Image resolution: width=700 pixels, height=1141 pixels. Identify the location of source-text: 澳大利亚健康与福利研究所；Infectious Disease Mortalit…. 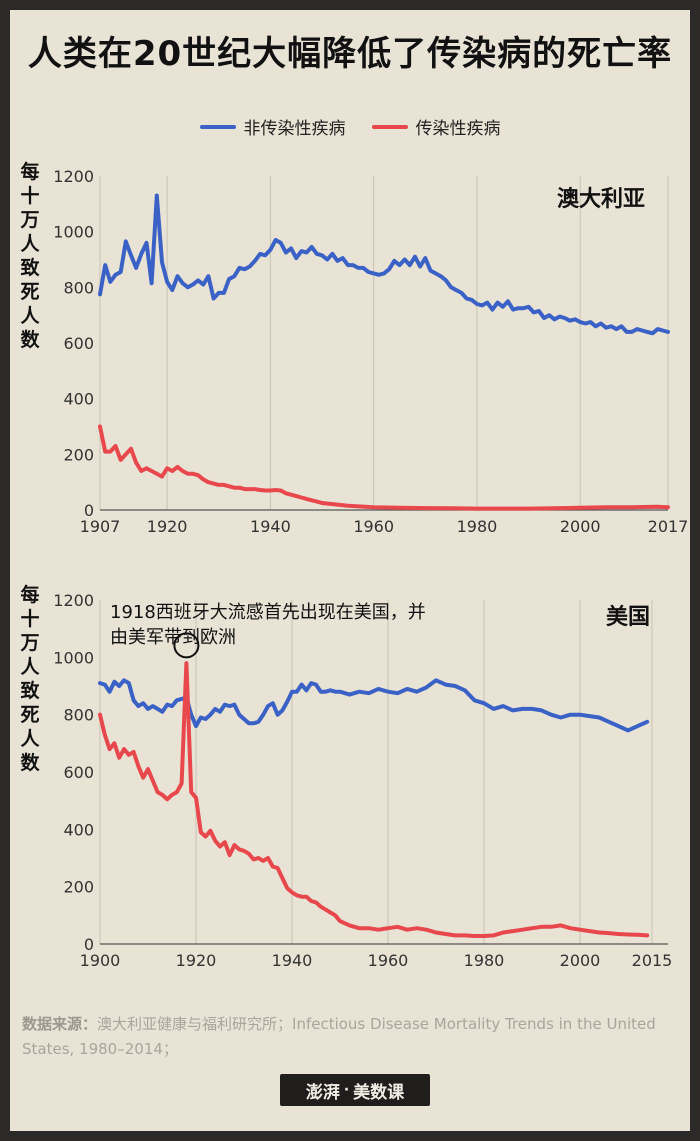
(339, 1036).